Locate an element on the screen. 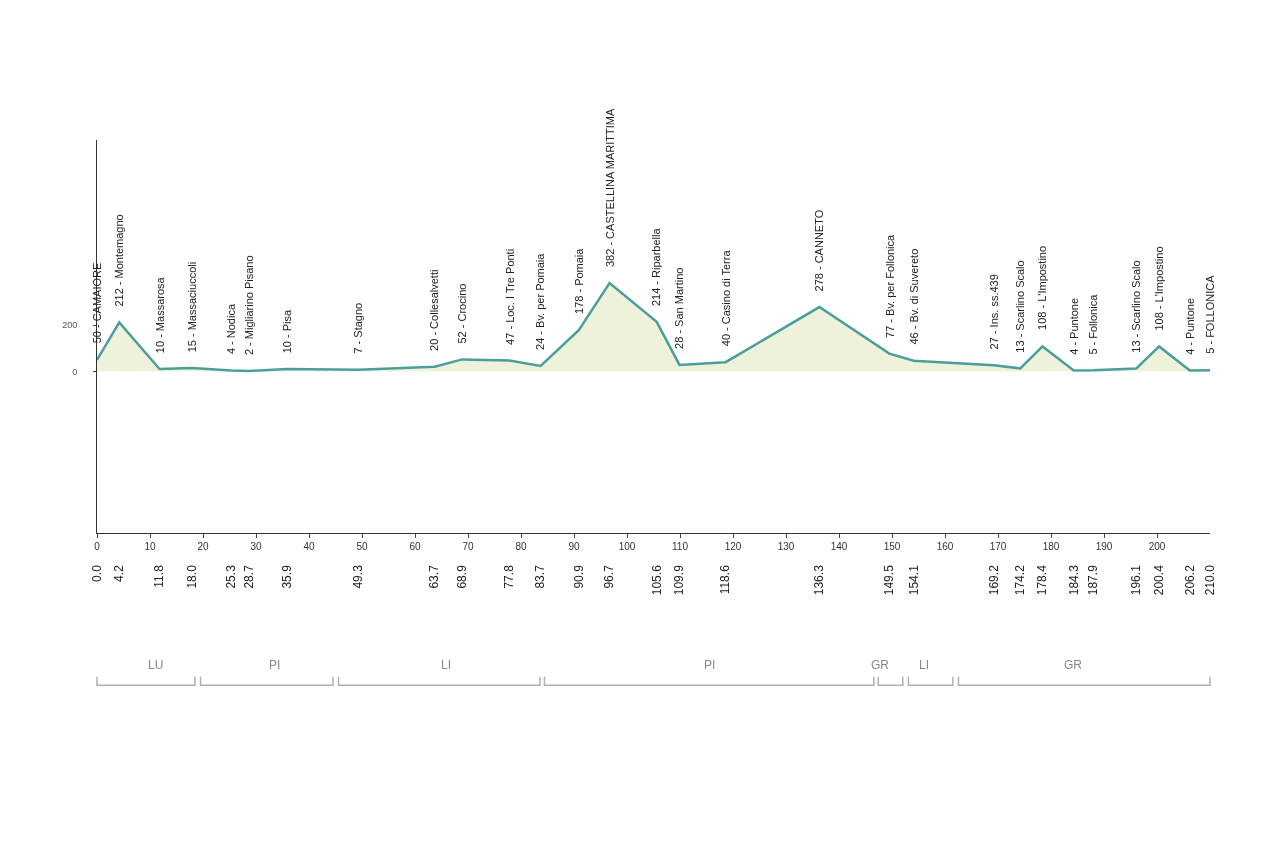  annotation: 5 - Follonica is located at coordinates (1093, 324).